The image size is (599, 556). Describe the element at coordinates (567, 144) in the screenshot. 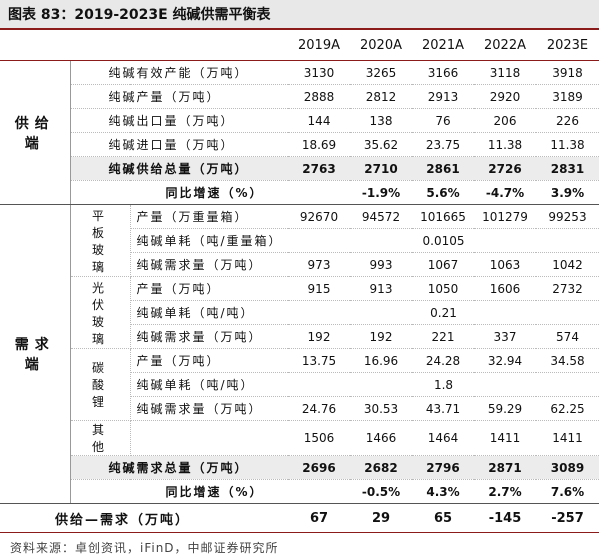

I see `value-cell: 11.38` at that location.